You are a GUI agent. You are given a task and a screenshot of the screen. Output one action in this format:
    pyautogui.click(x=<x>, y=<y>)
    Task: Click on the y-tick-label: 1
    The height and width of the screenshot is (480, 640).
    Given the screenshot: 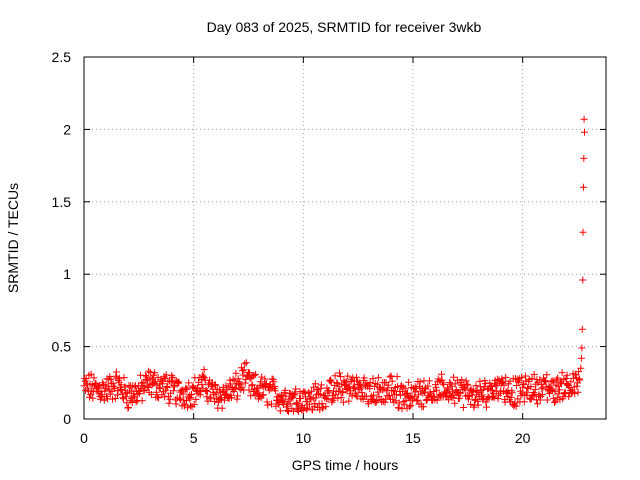 What is the action you would take?
    pyautogui.click(x=67, y=274)
    